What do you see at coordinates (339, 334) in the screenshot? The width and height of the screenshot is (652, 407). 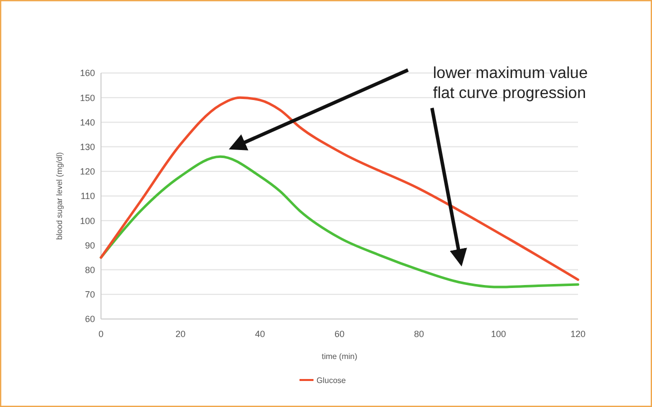 I see `x-tick-label: 60` at bounding box center [339, 334].